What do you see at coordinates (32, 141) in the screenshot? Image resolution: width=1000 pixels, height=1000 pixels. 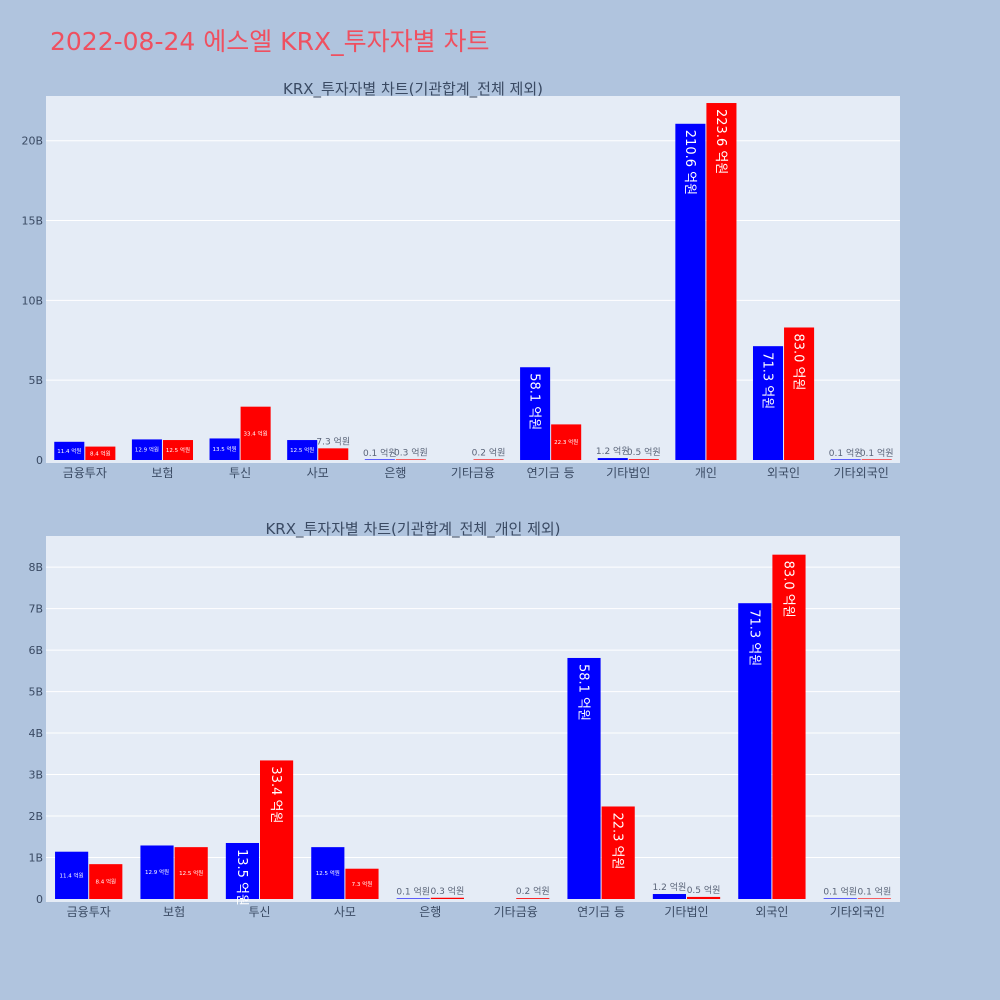 I see `y-tick-label: 20B` at bounding box center [32, 141].